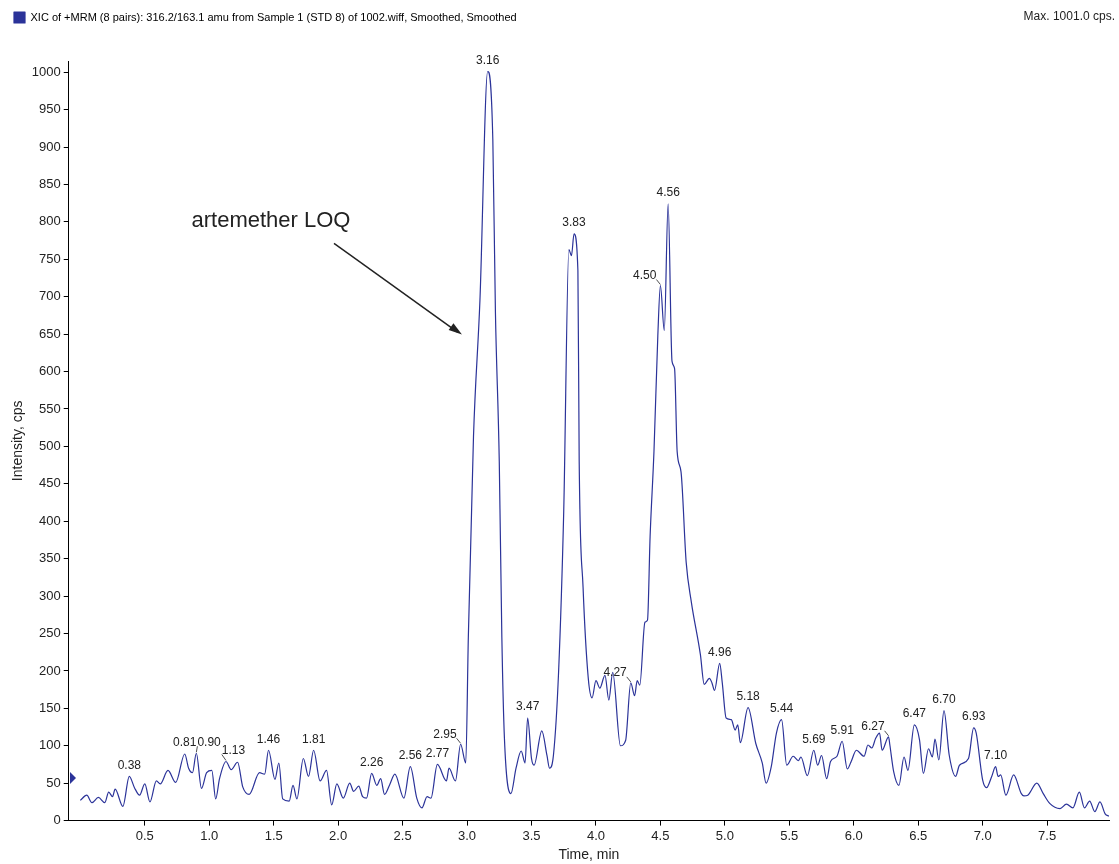 This screenshot has height=864, width=1119. Describe the element at coordinates (50, 483) in the screenshot. I see `y-tick-label: 450` at that location.